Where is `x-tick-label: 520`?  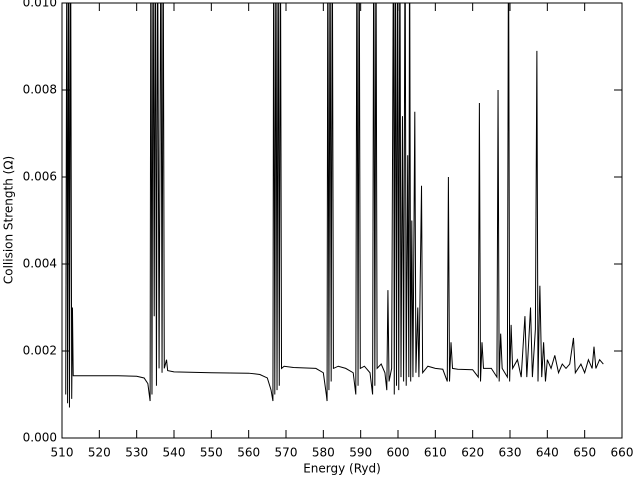
x-tick-label: 520 is located at coordinates (99, 453).